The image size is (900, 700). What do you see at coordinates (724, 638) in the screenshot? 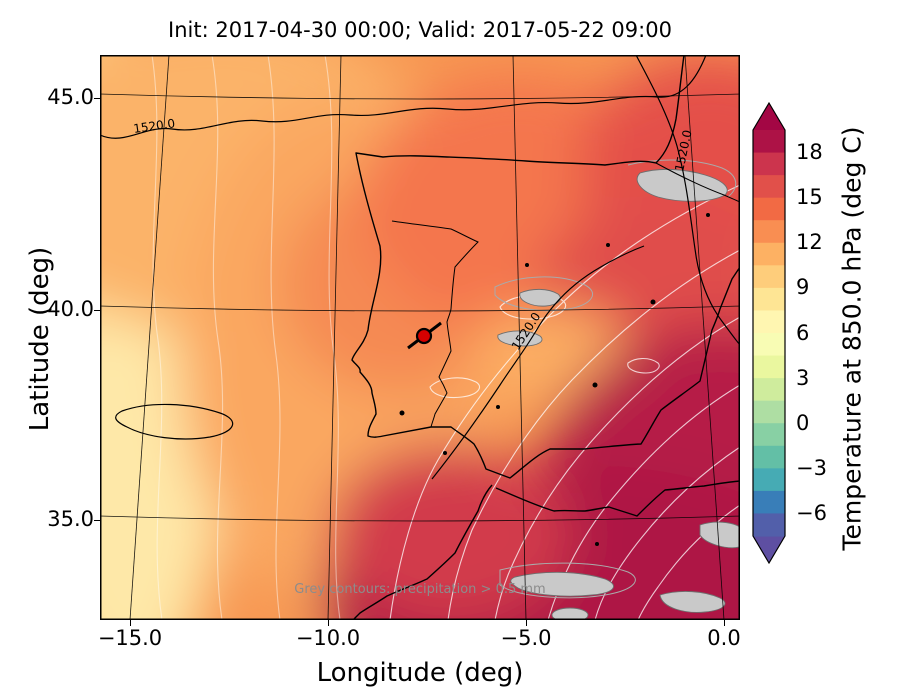
I see `x-tick-label: 0.0` at bounding box center [724, 638].